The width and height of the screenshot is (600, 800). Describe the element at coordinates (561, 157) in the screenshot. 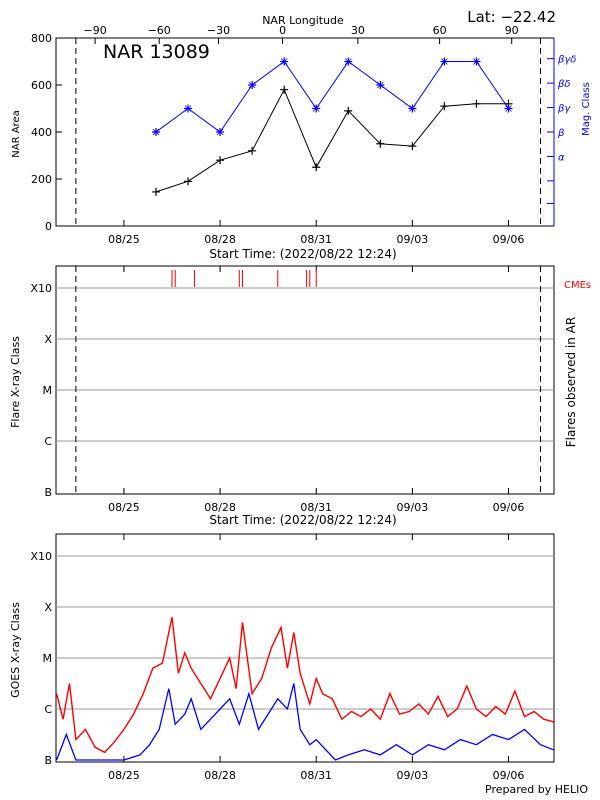

I see `p1-mag-label-0: α` at that location.